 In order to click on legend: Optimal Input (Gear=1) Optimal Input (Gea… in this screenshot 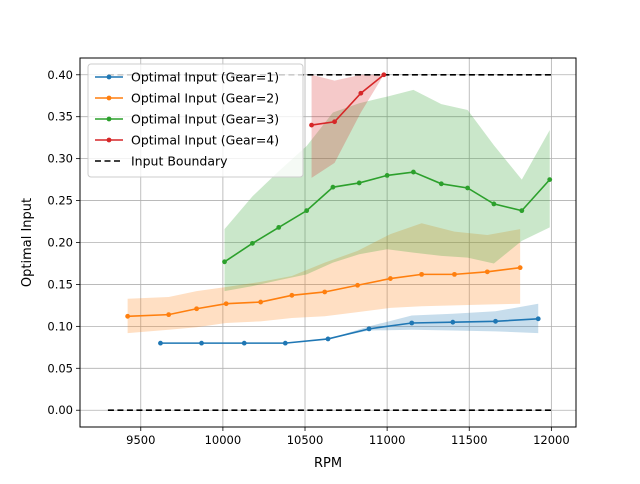, I will do `click(195, 120)`.